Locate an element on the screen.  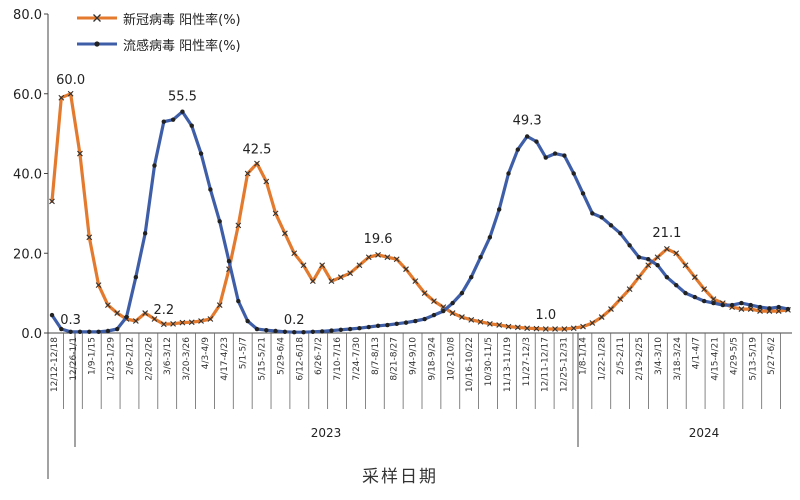
x-tick-label: 3/18-3/24 is located at coordinates (678, 359).